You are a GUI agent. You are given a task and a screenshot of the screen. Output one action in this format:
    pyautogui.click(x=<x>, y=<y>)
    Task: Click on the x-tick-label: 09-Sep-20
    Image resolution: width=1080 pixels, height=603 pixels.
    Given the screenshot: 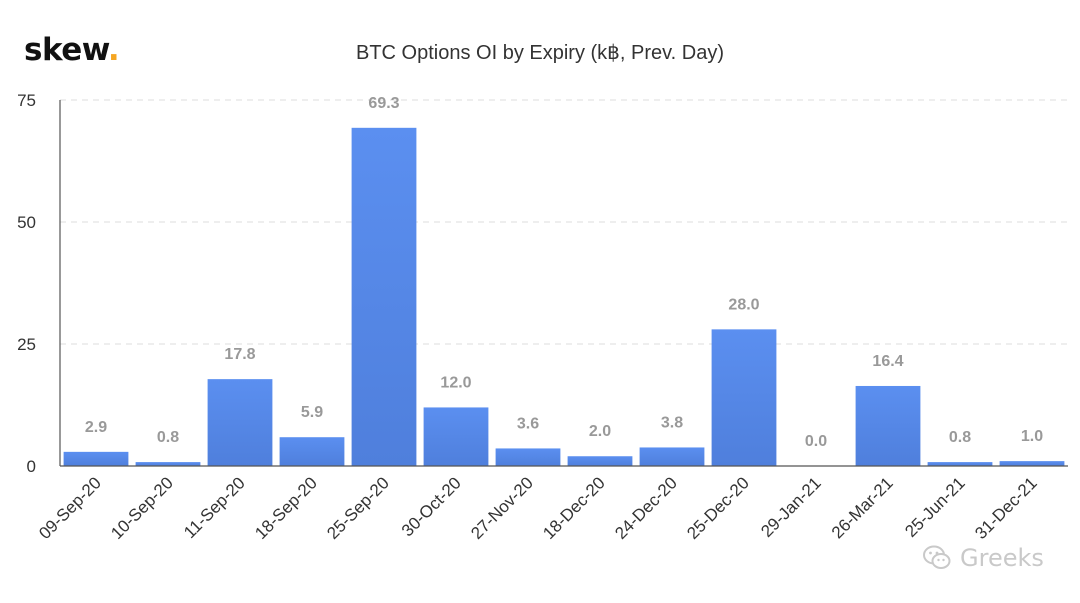 What is the action you would take?
    pyautogui.click(x=70, y=508)
    